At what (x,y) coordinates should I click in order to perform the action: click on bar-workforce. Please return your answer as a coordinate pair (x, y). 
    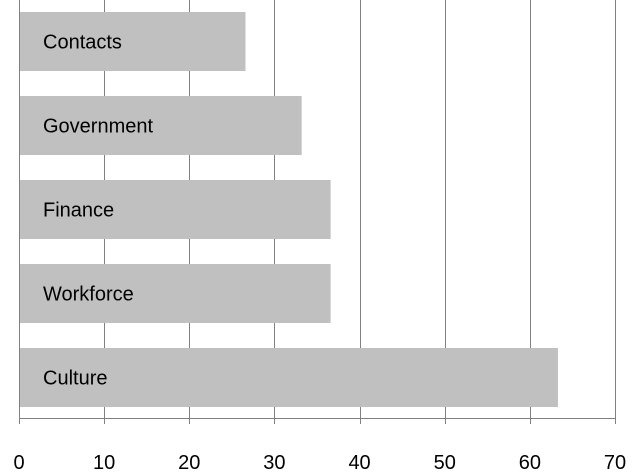
    Looking at the image, I should click on (175, 293).